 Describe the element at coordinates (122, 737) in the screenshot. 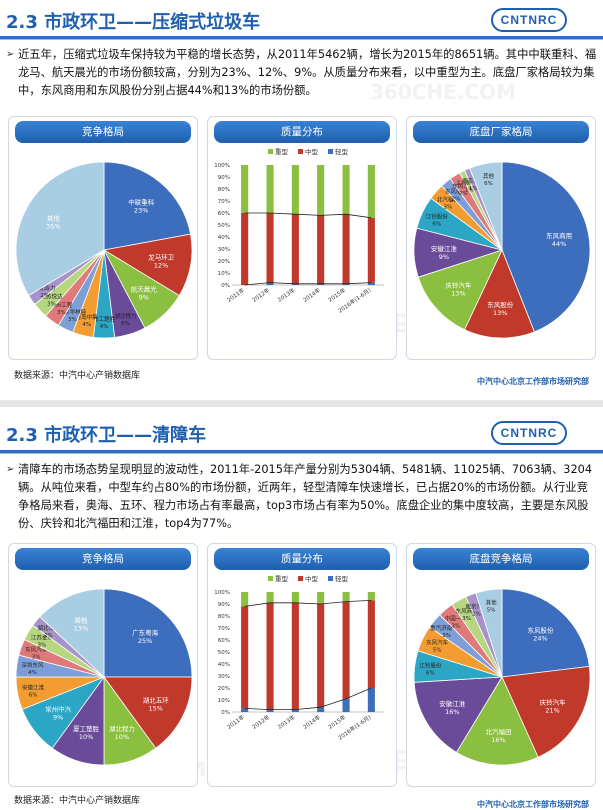

I see `pie-slice-value: 10%` at that location.